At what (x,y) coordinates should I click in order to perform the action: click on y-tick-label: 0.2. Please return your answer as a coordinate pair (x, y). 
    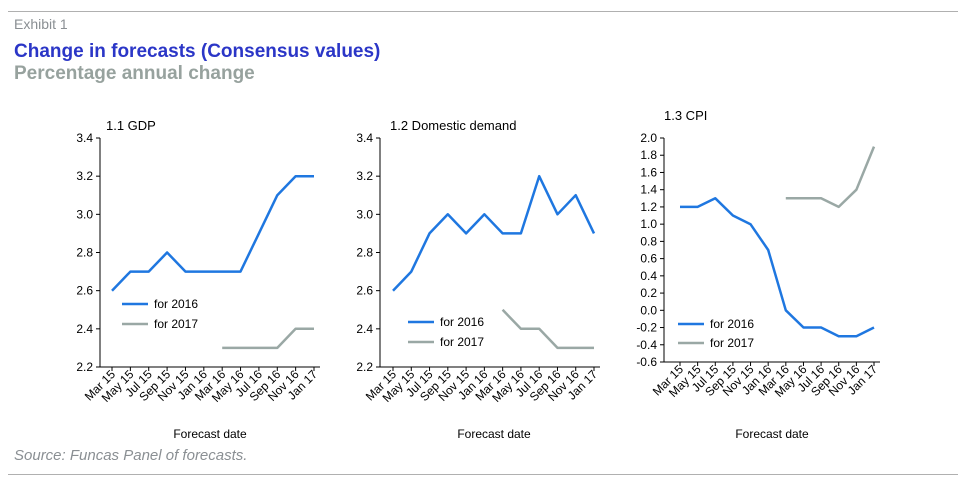
    Looking at the image, I should click on (648, 293).